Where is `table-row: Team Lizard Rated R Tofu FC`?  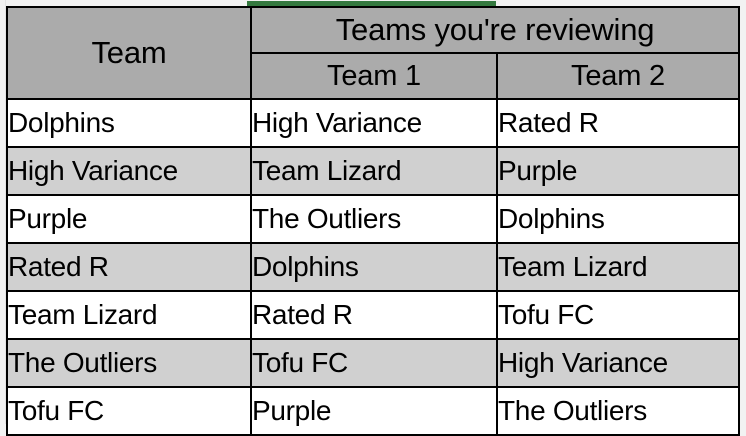 table-row: Team Lizard Rated R Tofu FC is located at coordinates (373, 315).